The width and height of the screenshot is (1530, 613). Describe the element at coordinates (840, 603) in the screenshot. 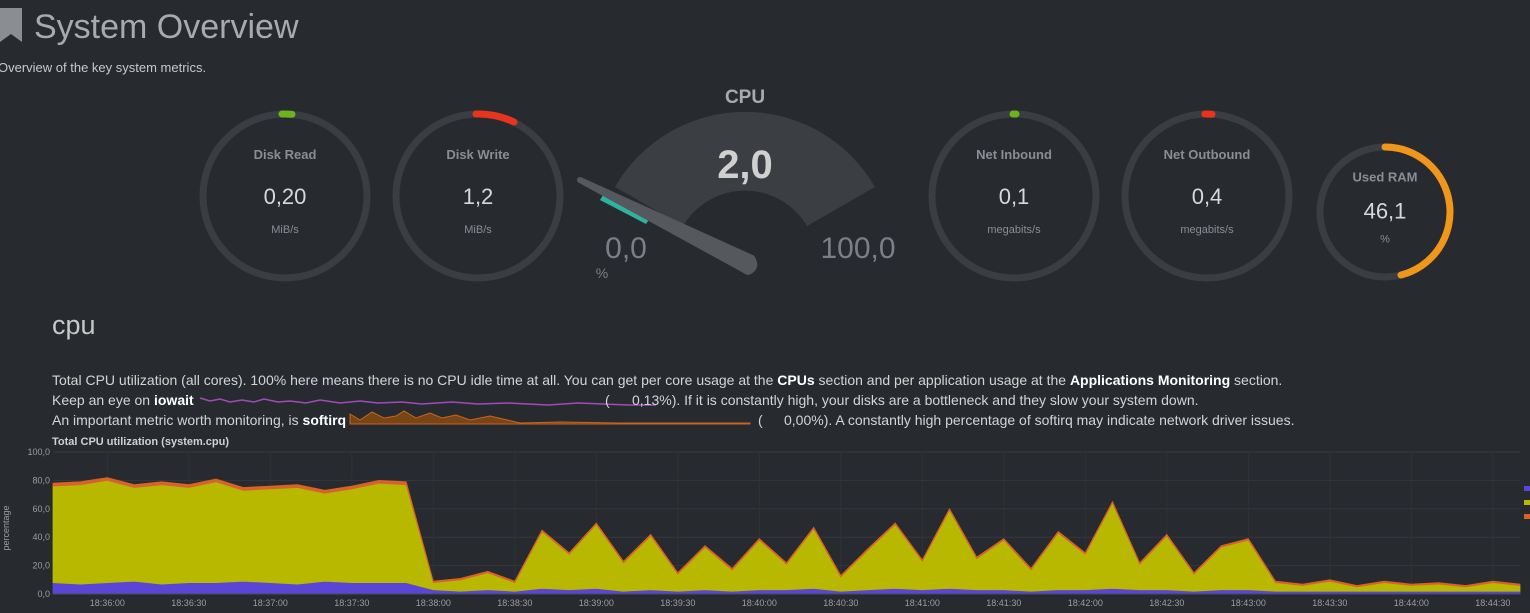

I see `x-tick-label: 18:40:30` at that location.